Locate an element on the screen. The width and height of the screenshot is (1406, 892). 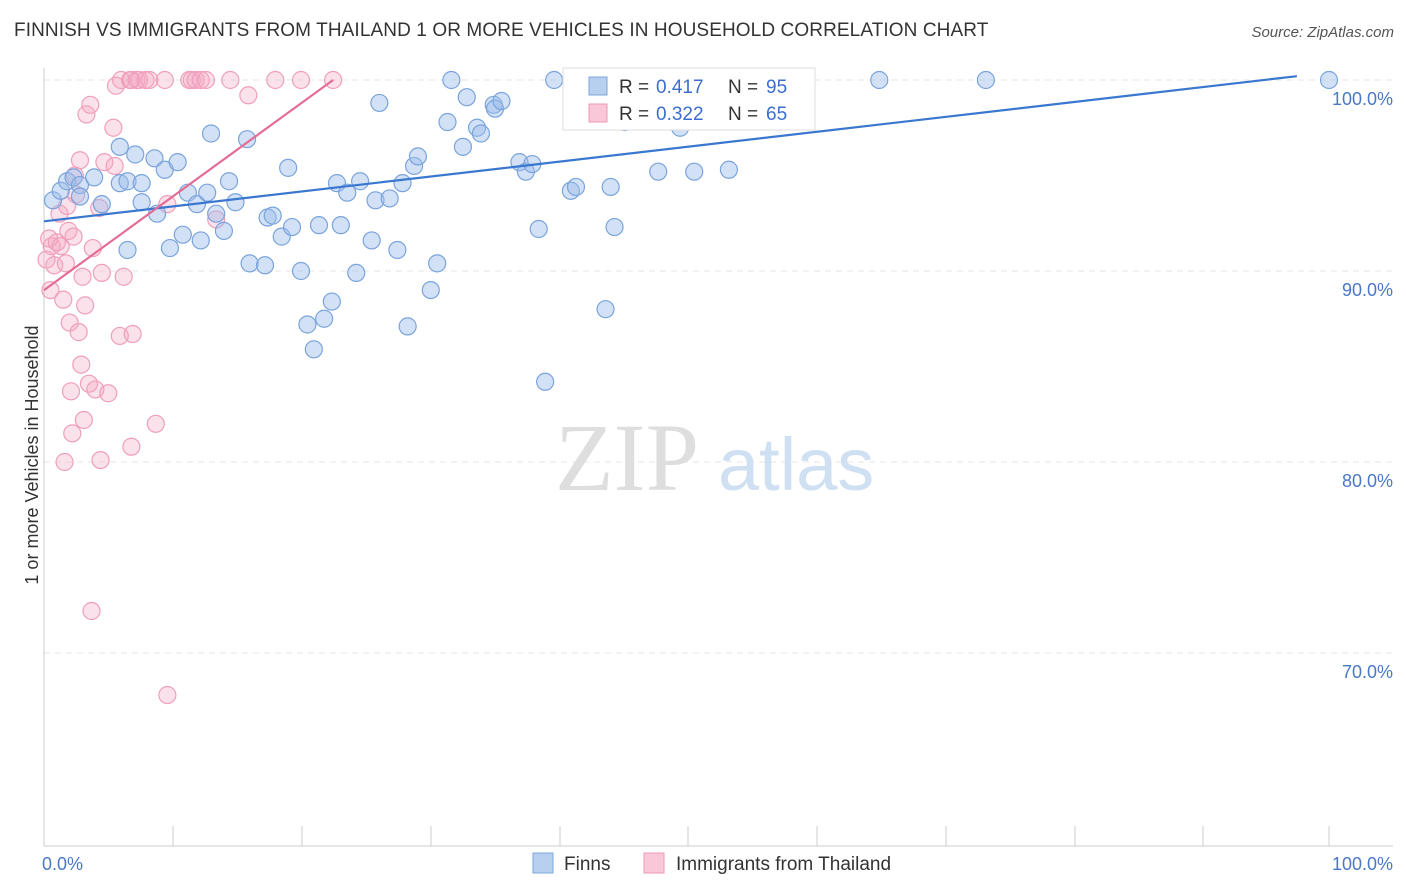
legend-pink-swatch is located at coordinates (598, 113).